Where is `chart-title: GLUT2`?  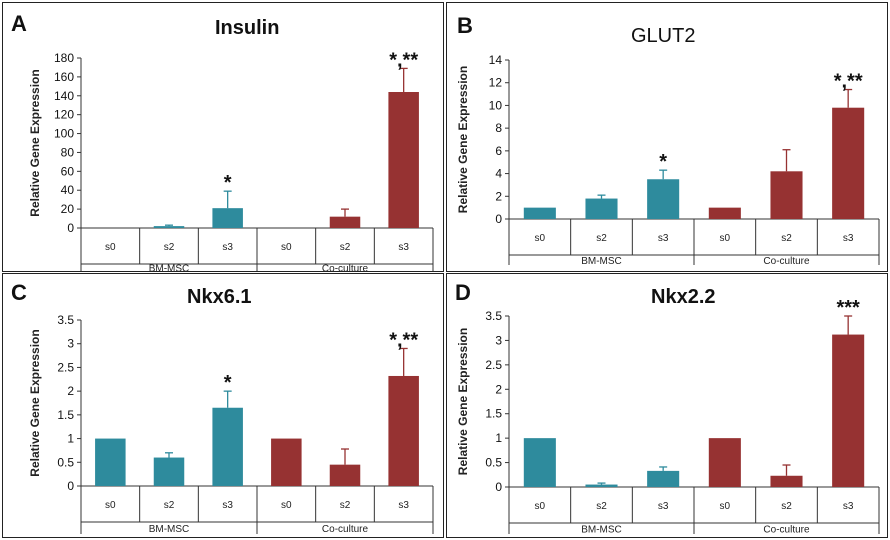 chart-title: GLUT2 is located at coordinates (663, 36).